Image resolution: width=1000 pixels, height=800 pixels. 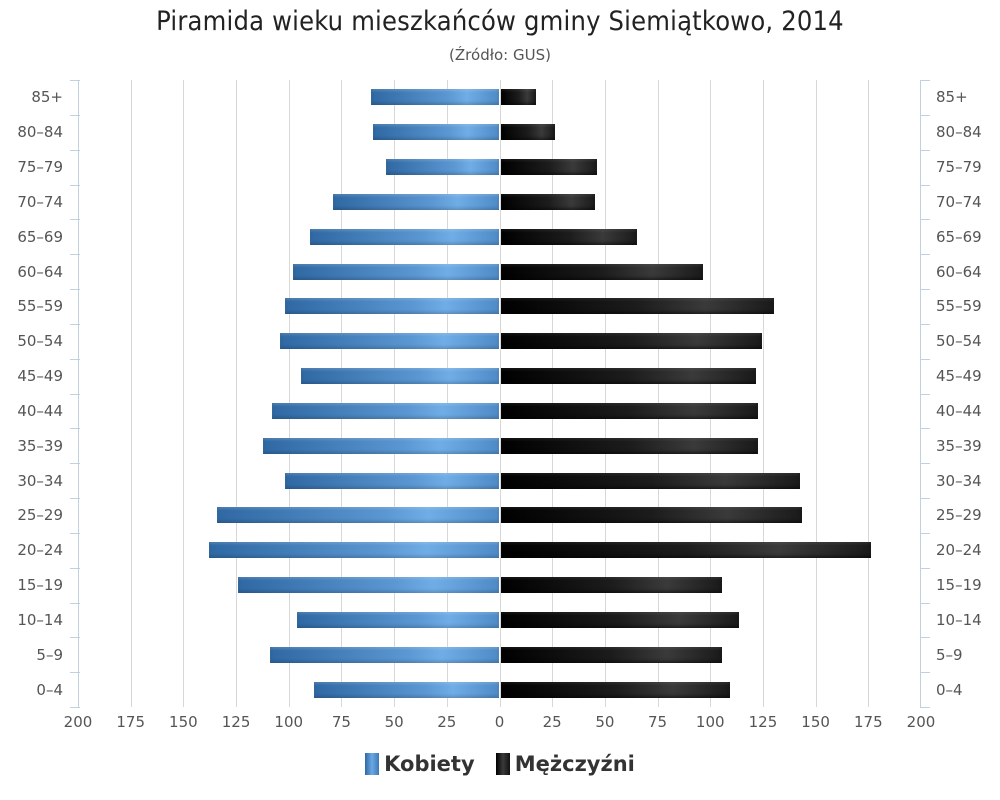 I want to click on legend-item-kobiety: Kobiety, so click(x=420, y=764).